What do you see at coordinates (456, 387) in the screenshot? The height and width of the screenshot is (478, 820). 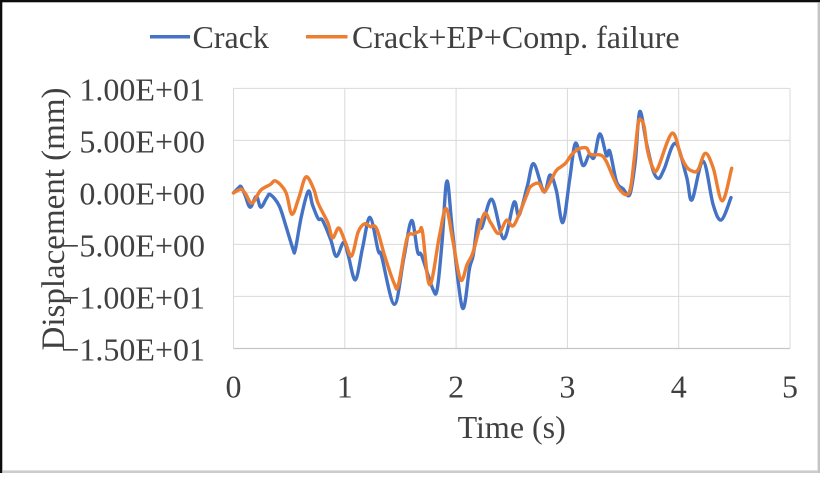 I see `svg-text: 2` at bounding box center [456, 387].